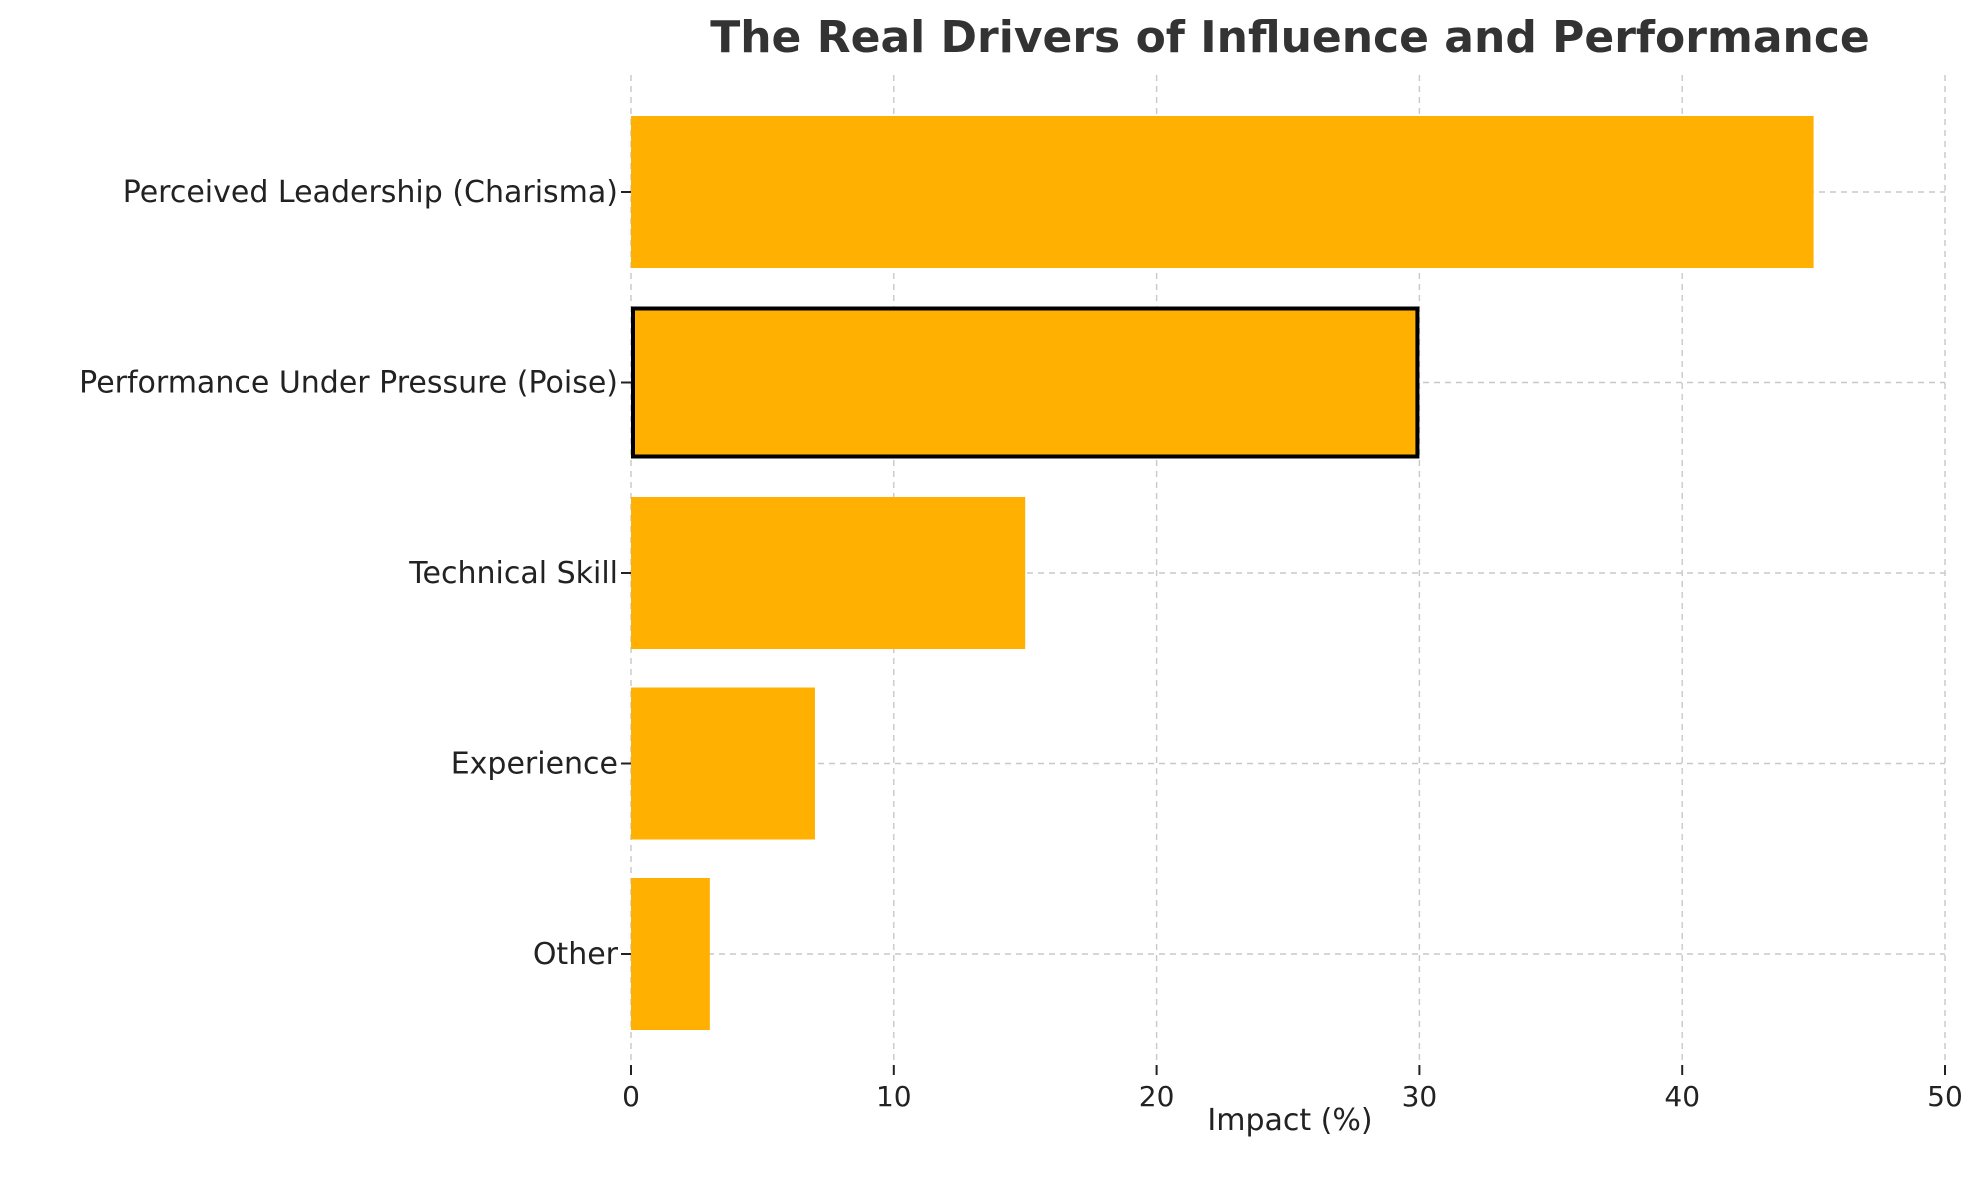  Describe the element at coordinates (1420, 1096) in the screenshot. I see `x-tick-label: 30` at that location.